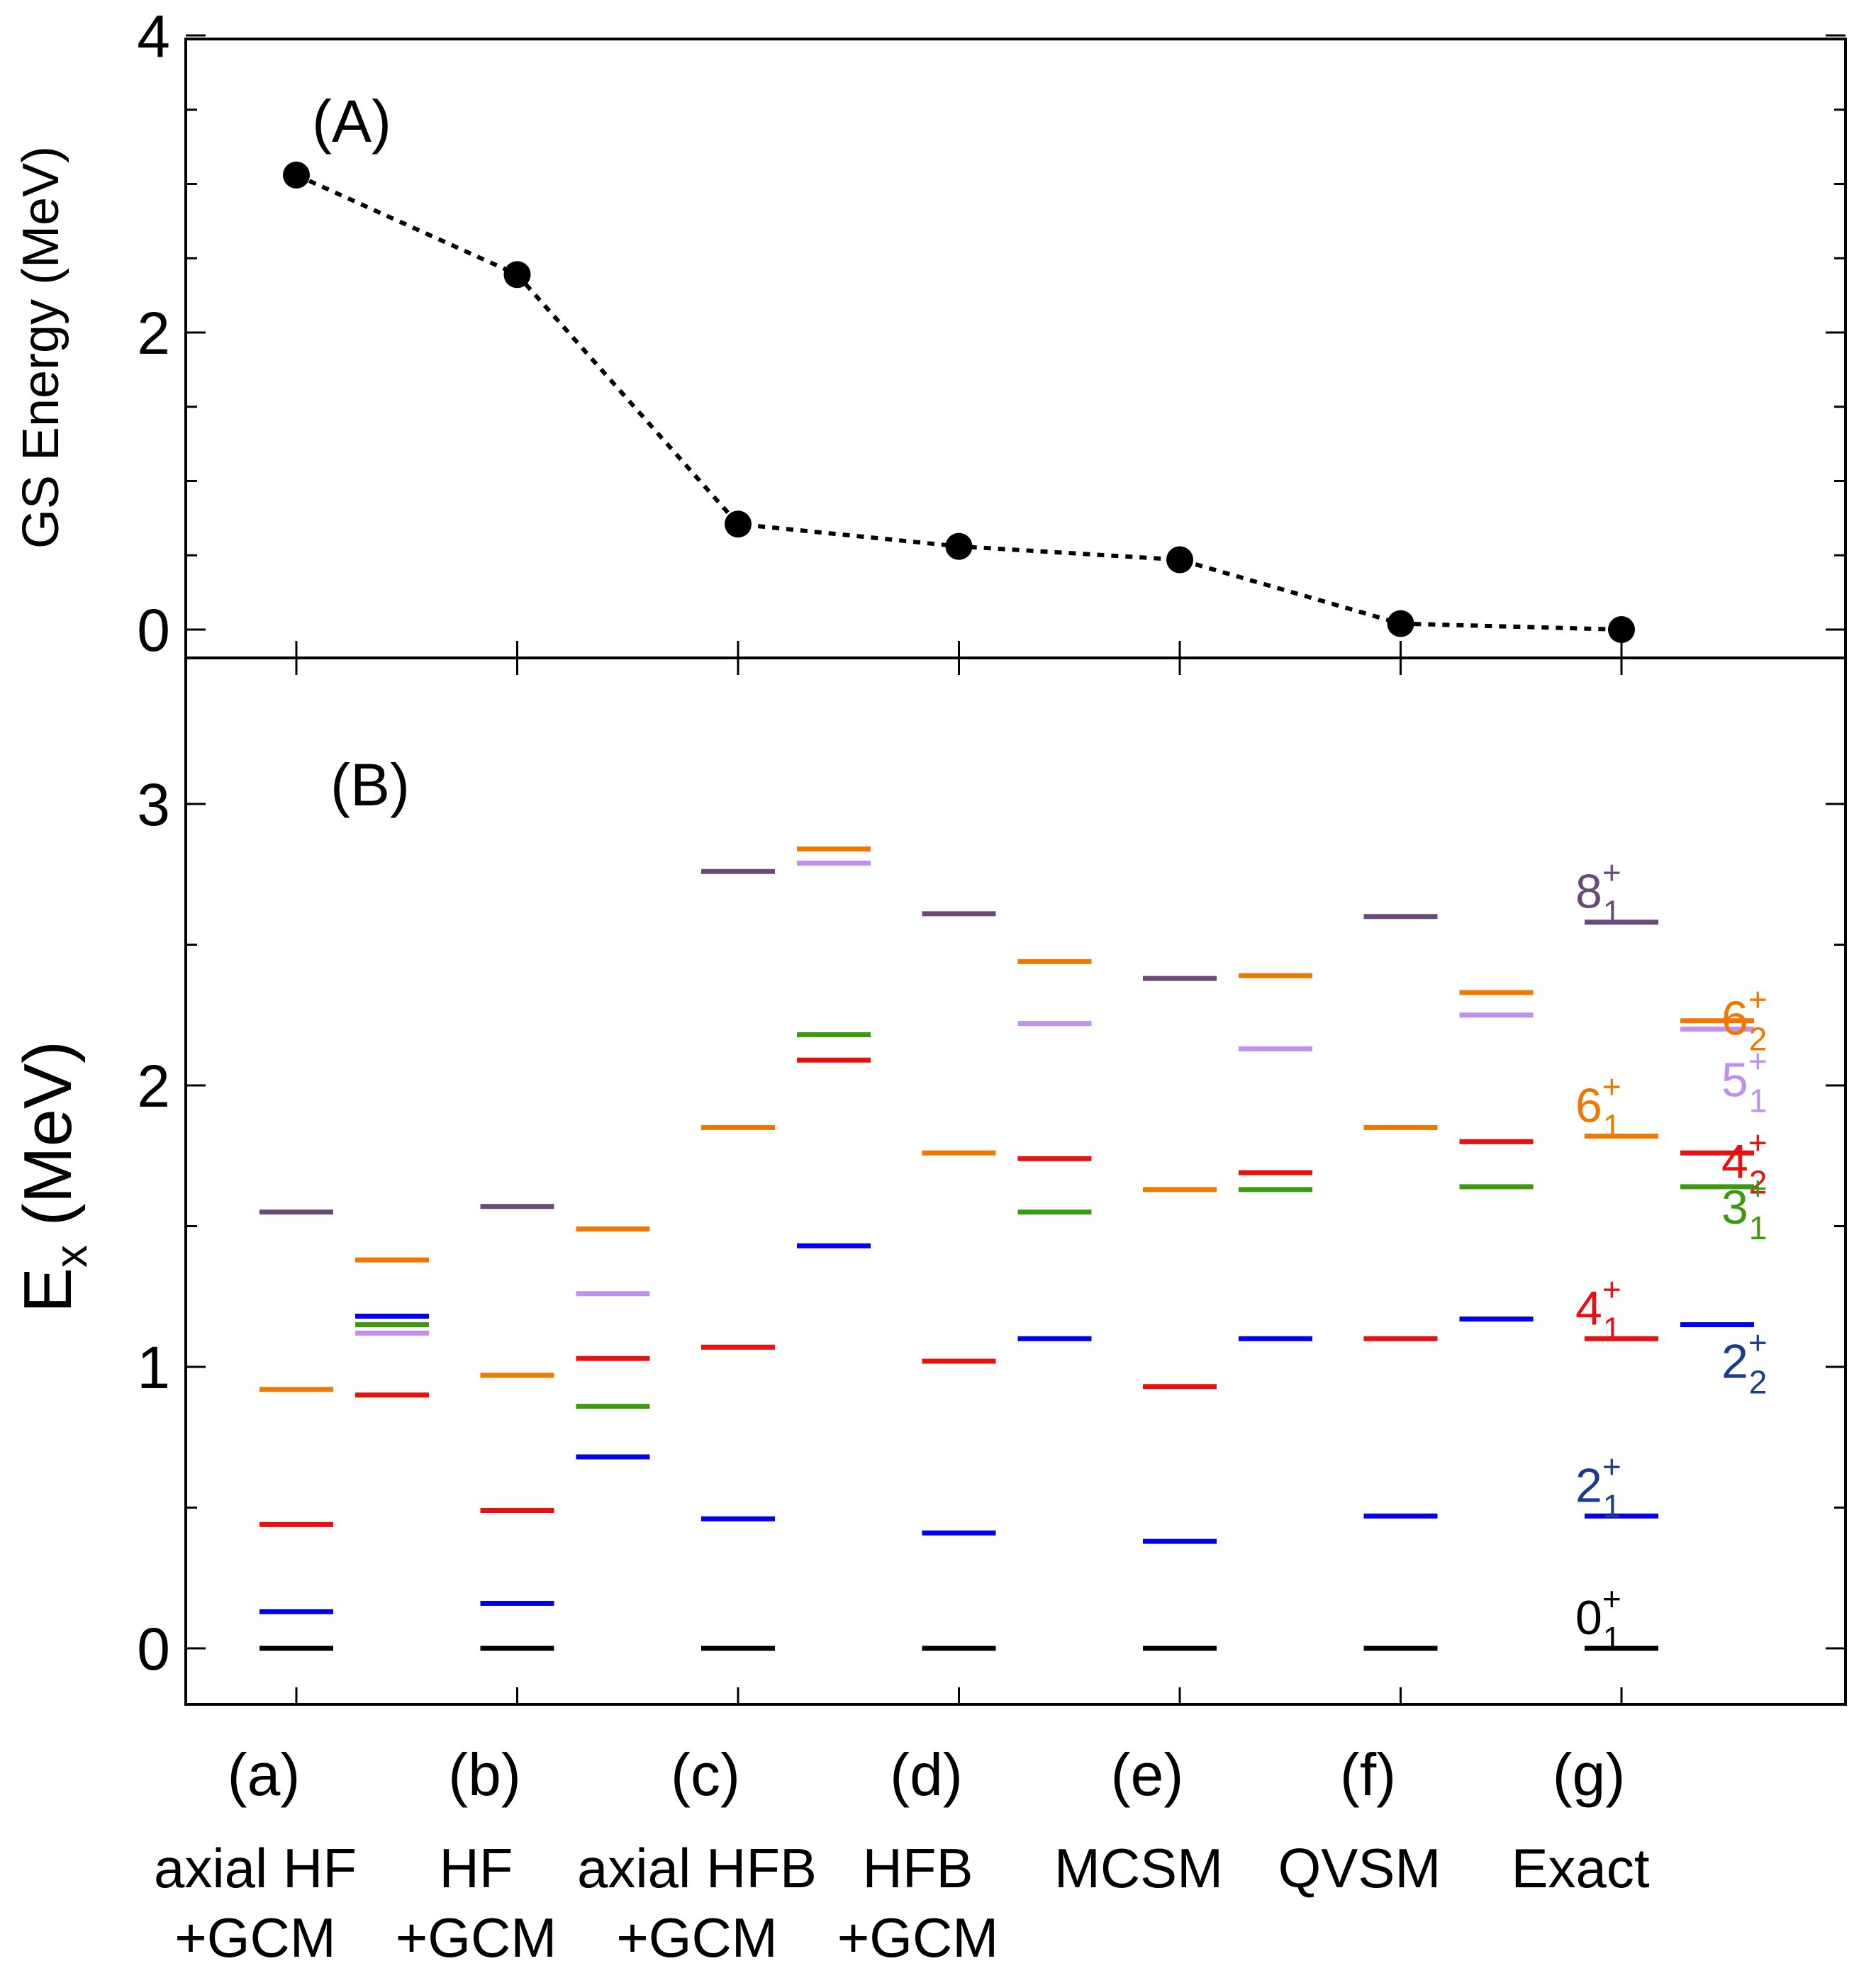 The height and width of the screenshot is (1978, 1876). Describe the element at coordinates (1589, 1774) in the screenshot. I see `category-letter-g: (g)` at that location.